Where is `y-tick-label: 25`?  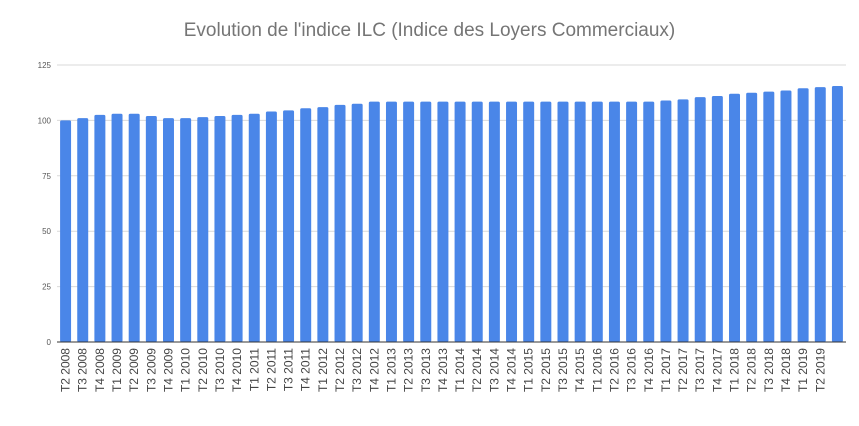 y-tick-label: 25 is located at coordinates (46, 287).